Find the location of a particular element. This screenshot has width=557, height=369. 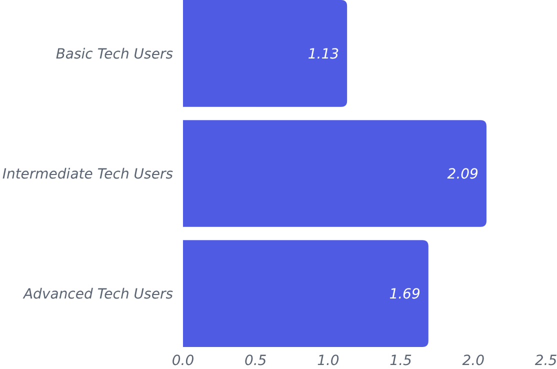

data-label: 1.13 is located at coordinates (324, 54).